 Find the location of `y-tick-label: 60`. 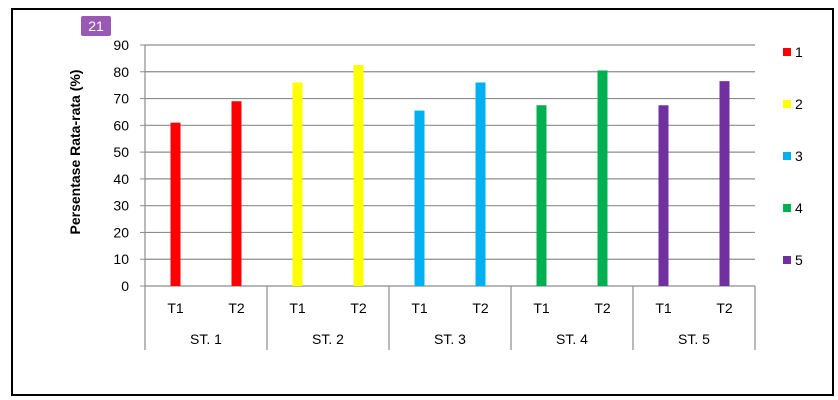

y-tick-label: 60 is located at coordinates (121, 125).